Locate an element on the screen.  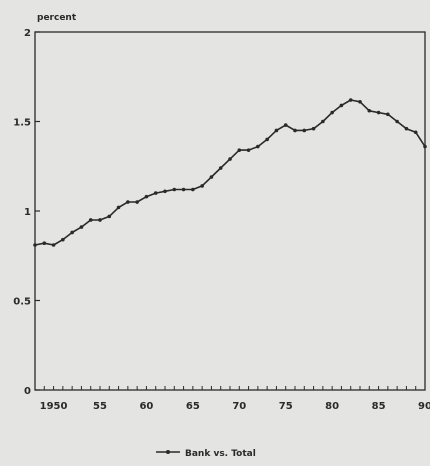
x-tick-label: 65 is located at coordinates (193, 406).